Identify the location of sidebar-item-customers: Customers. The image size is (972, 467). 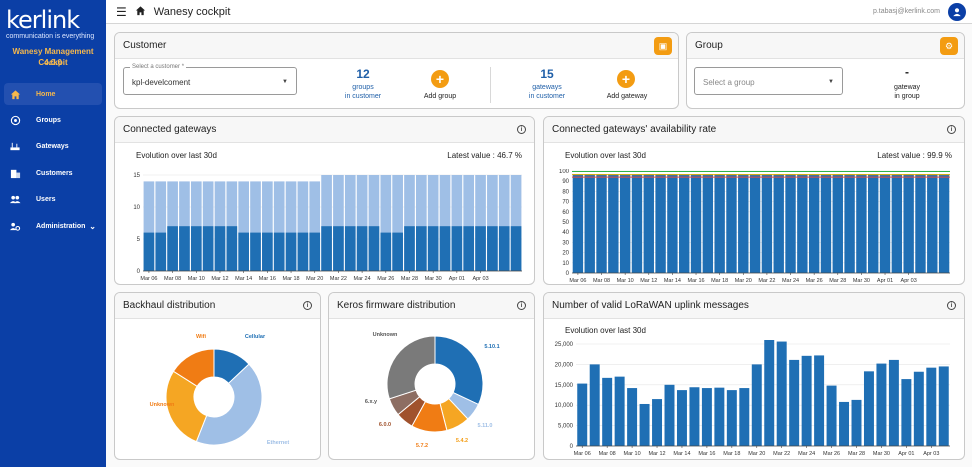
(53, 173).